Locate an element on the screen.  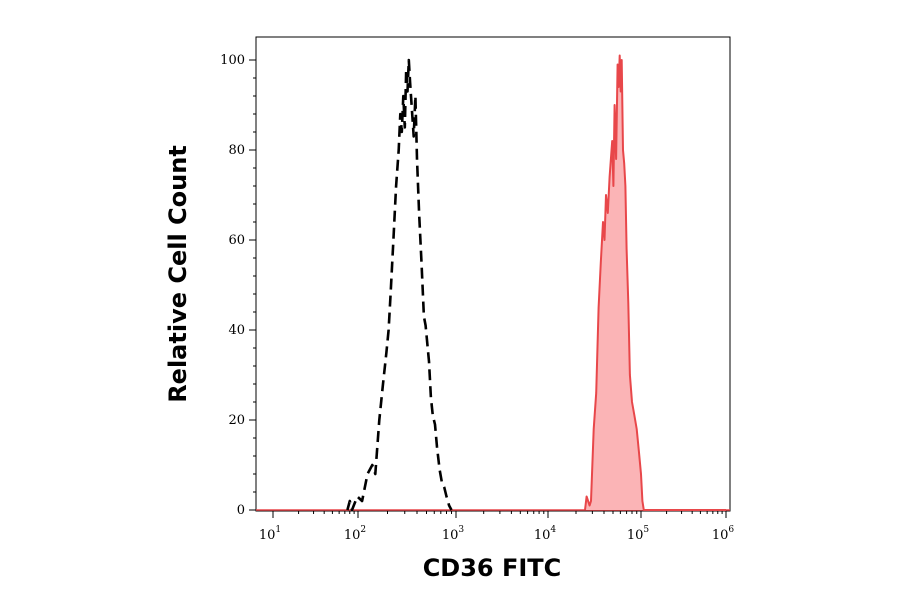
stained-histogram-fill is located at coordinates (655, 282).